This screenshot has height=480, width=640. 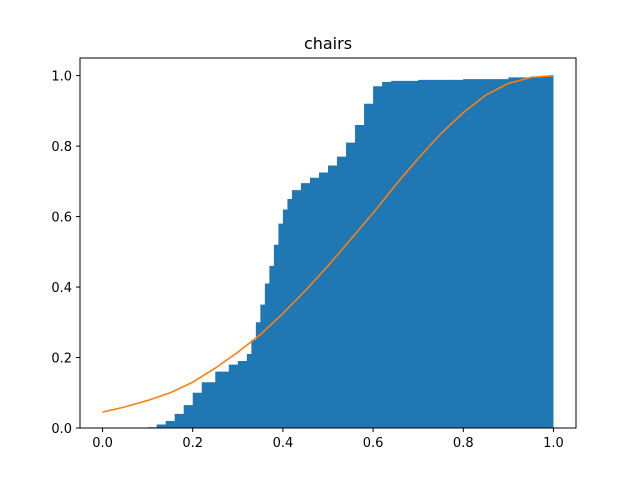 What do you see at coordinates (61, 77) in the screenshot?
I see `y-tick-label: 1.0` at bounding box center [61, 77].